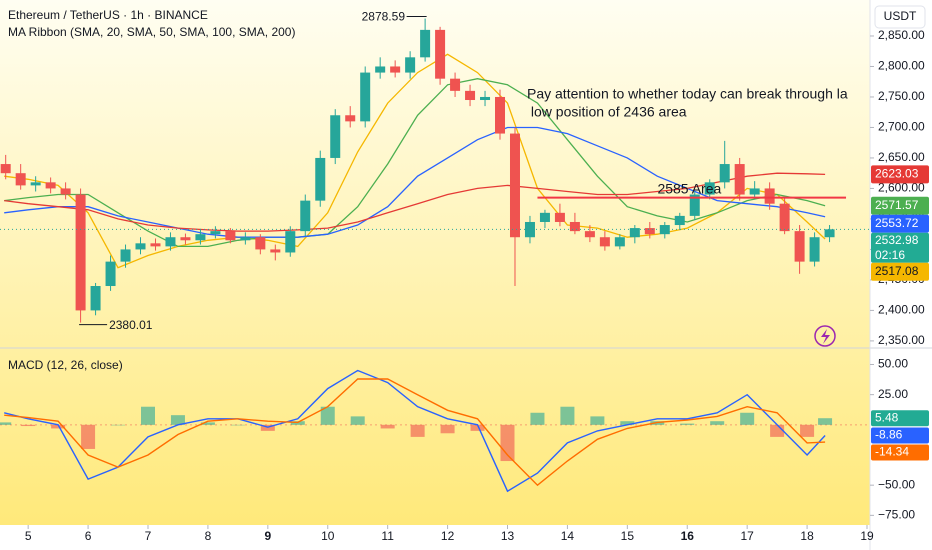  Describe the element at coordinates (825, 336) in the screenshot. I see `alert-icon` at that location.